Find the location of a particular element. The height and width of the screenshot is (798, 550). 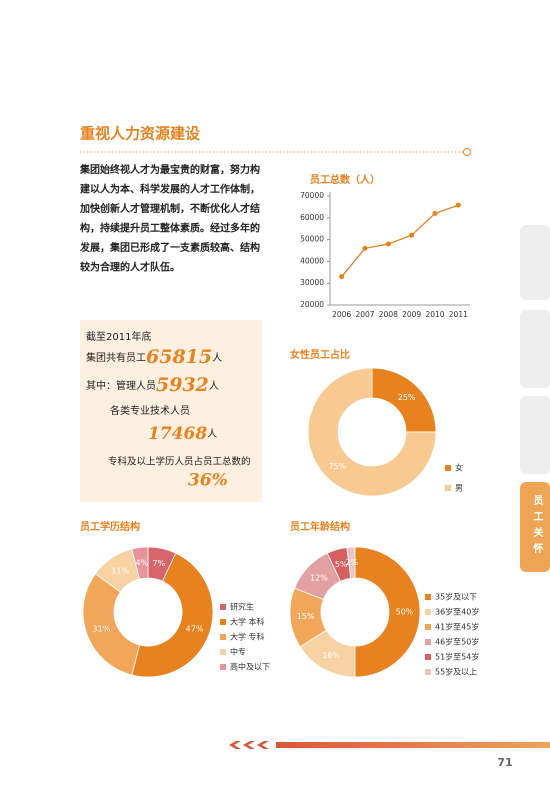

slice-label: 50% is located at coordinates (405, 612).